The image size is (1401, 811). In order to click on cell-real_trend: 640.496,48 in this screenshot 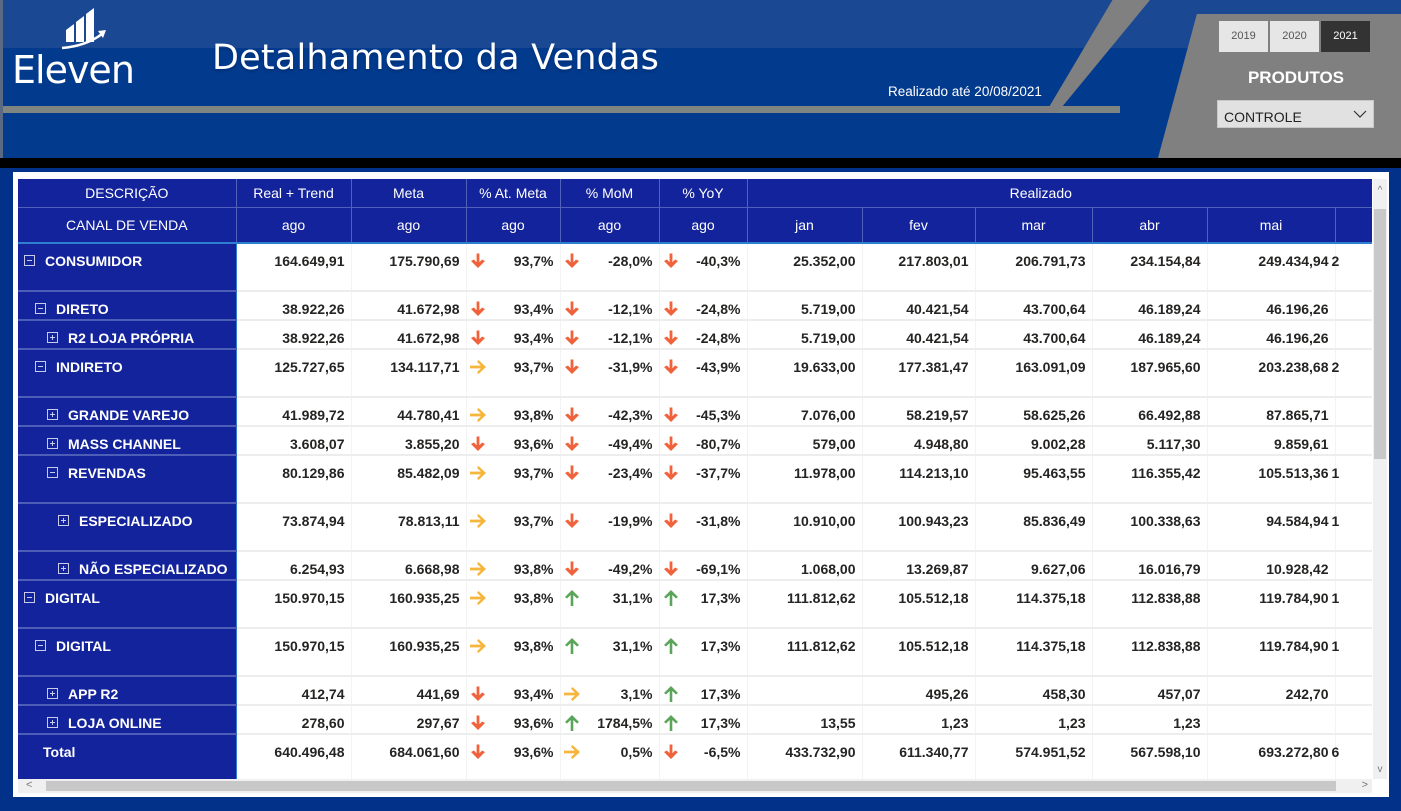, I will do `click(294, 757)`.